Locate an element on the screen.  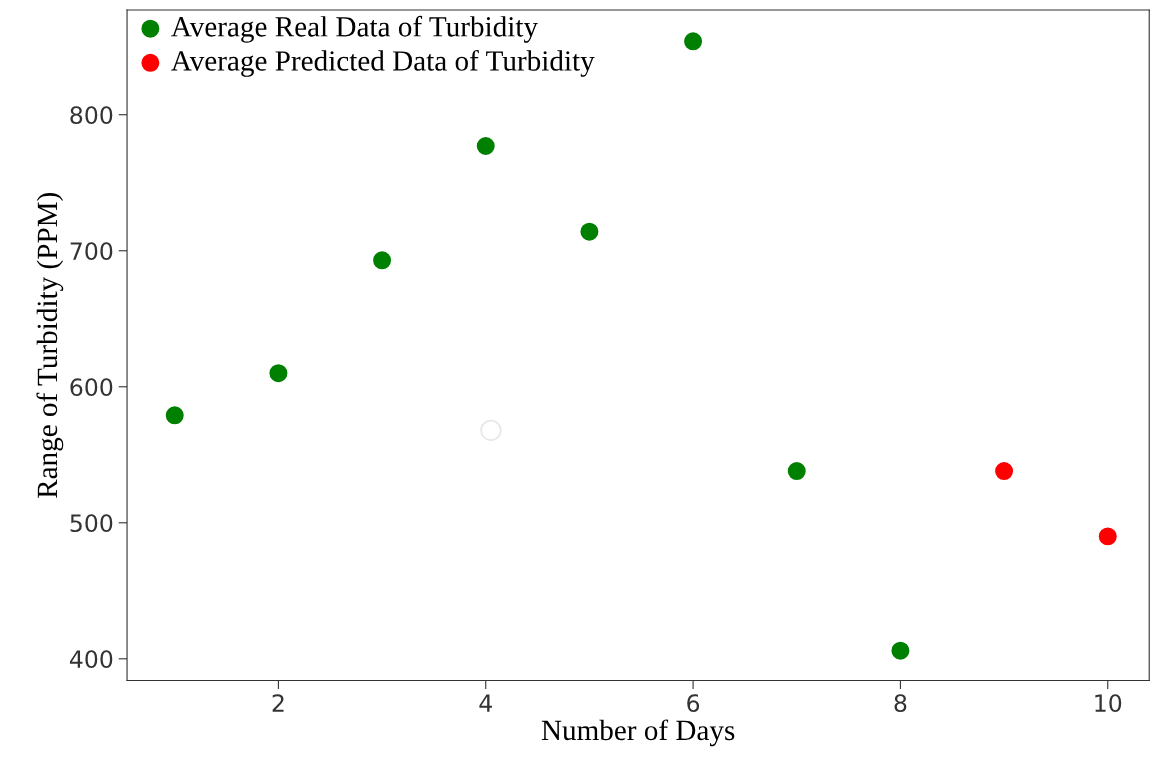
y-axis-title: Range of Turbidity (PPM) is located at coordinates (50, 345).